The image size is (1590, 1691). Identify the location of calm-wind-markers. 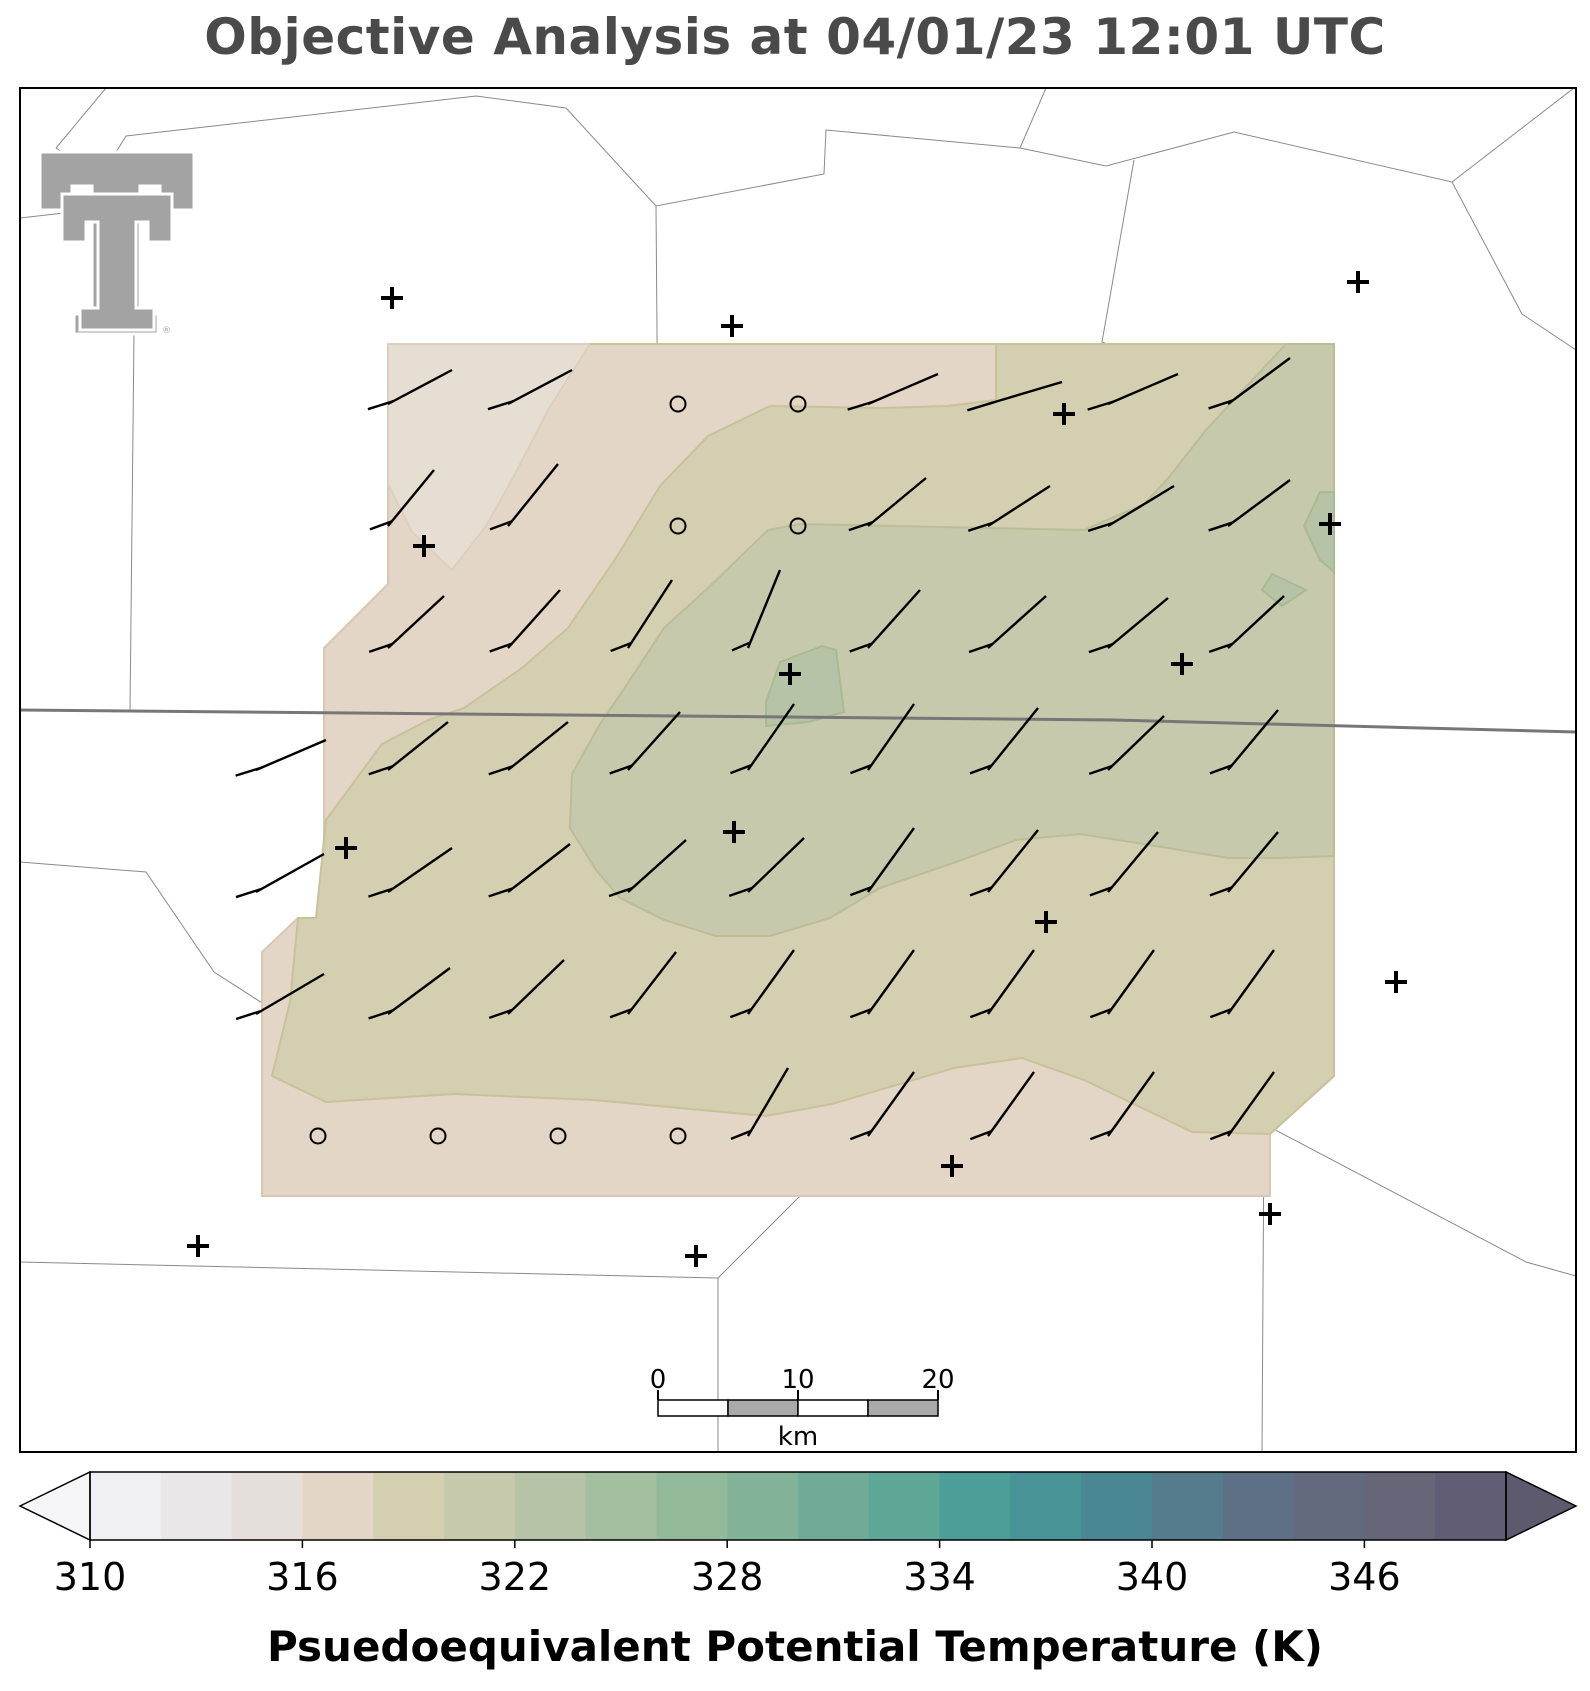
(558, 770).